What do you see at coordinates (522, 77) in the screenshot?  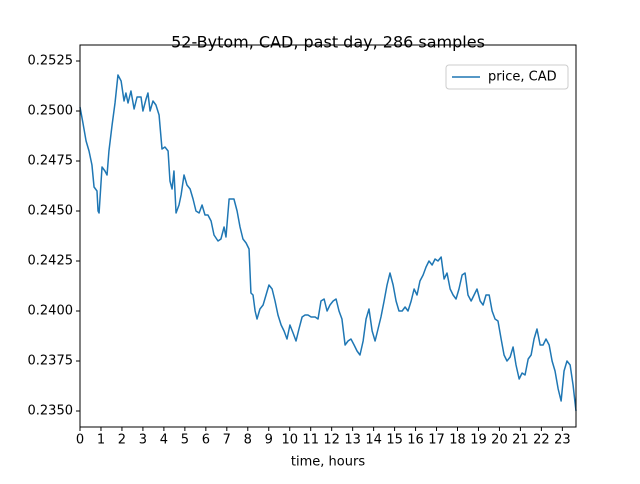 I see `legend-label: price, CAD` at bounding box center [522, 77].